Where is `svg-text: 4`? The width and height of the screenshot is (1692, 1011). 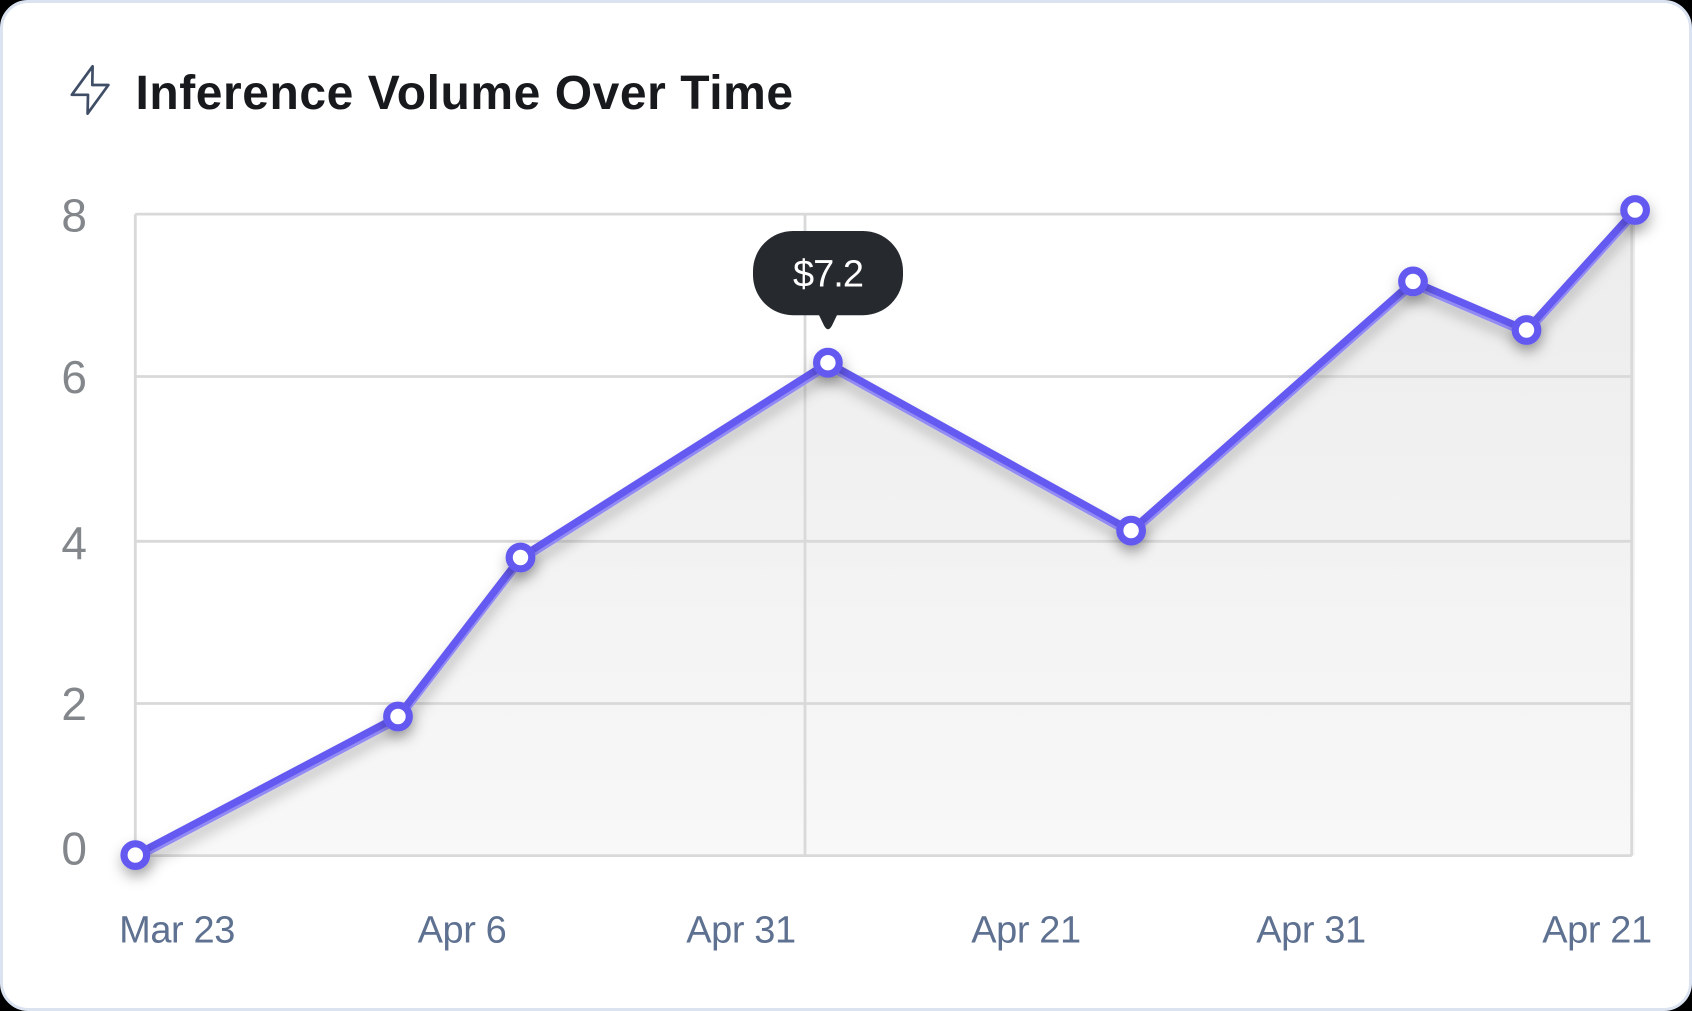 svg-text: 4 is located at coordinates (74, 543).